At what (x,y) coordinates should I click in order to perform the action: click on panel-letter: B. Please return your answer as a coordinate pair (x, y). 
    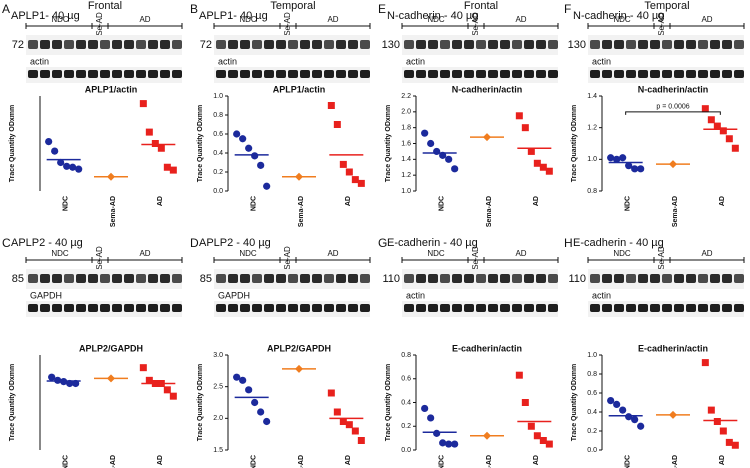
    Looking at the image, I should click on (194, 9).